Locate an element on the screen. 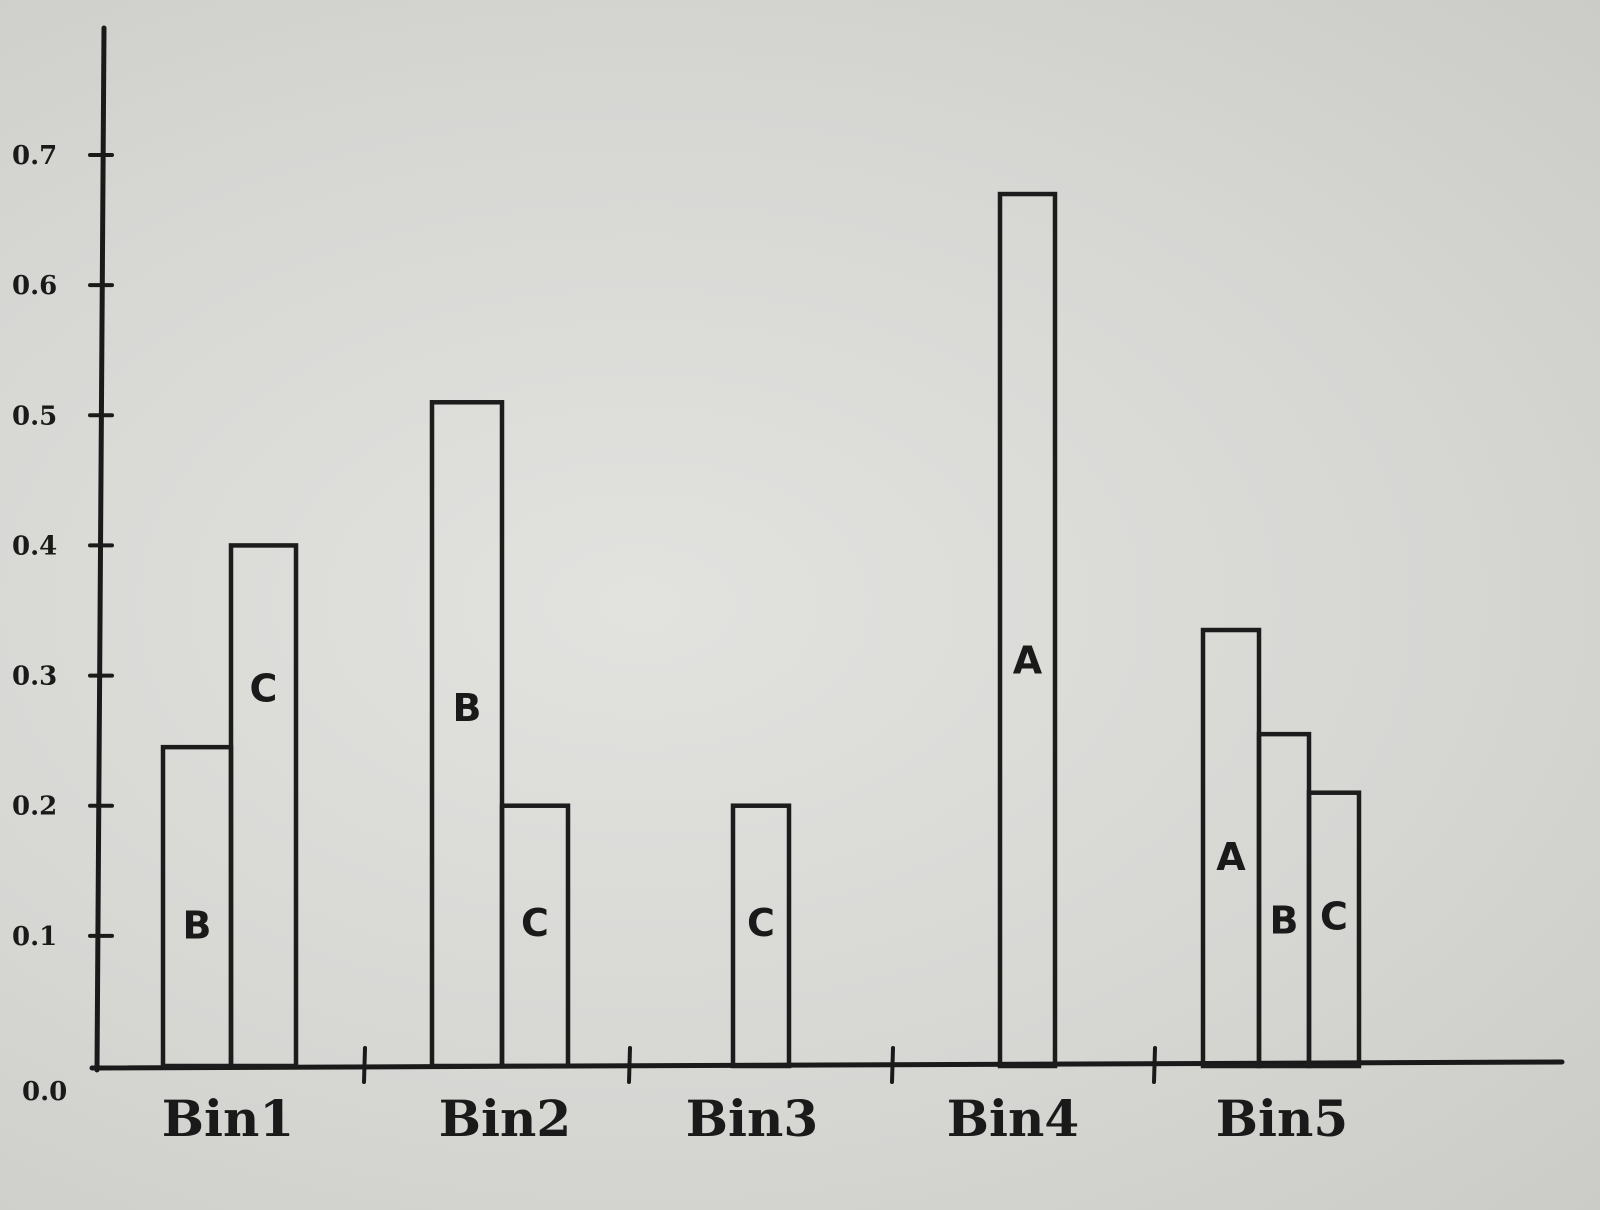  y-tick-label: 0.1 is located at coordinates (34, 937).